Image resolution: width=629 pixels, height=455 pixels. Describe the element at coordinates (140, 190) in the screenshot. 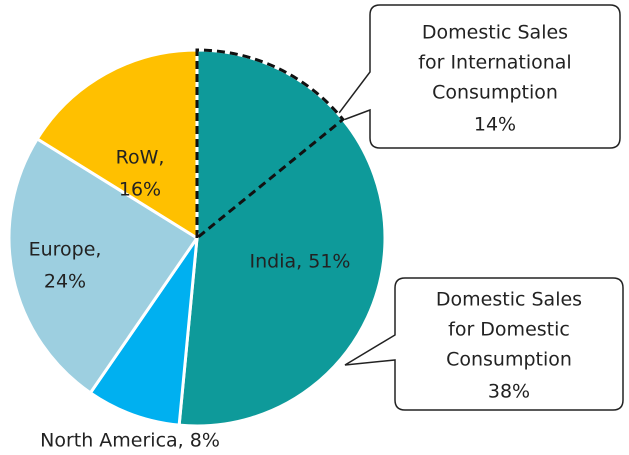

I see `slice-label: 16%` at that location.